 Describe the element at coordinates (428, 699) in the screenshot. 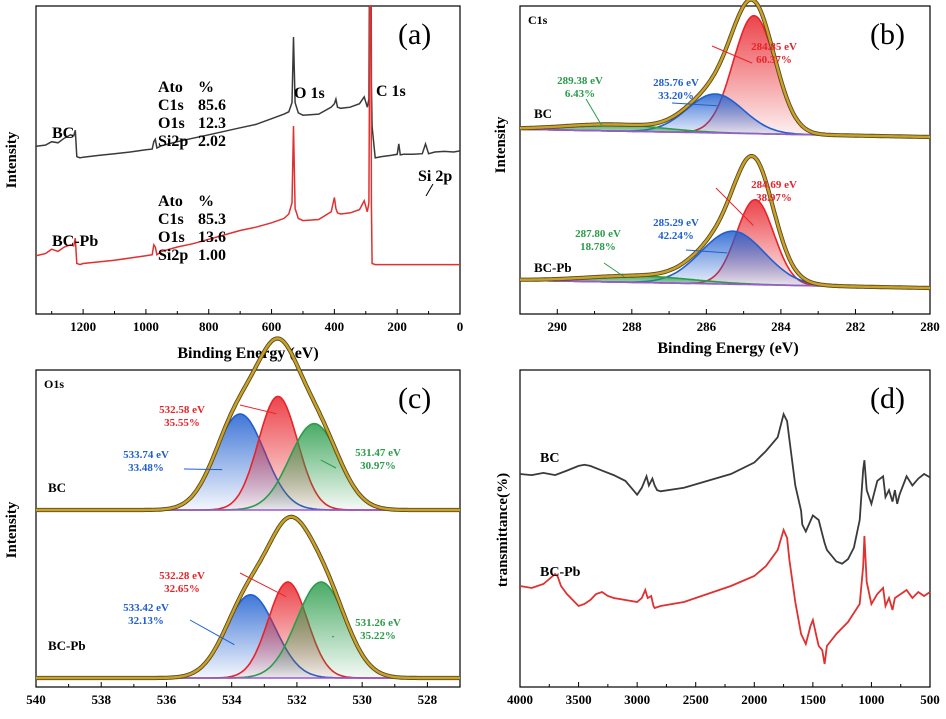

I see `panel-c-xtick-label: 528` at that location.